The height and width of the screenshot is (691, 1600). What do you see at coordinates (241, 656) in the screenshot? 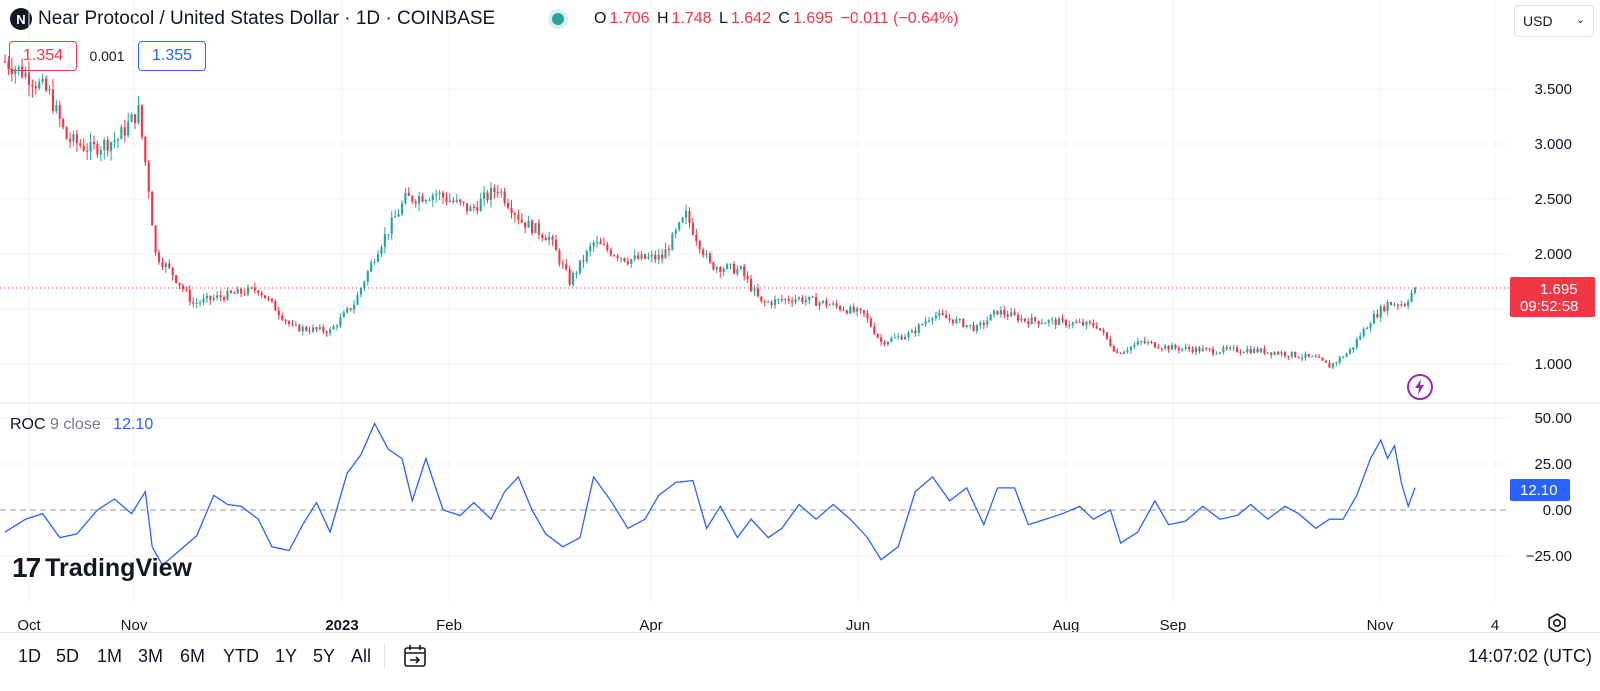
I see `timeframe-ytd: YTD` at bounding box center [241, 656].